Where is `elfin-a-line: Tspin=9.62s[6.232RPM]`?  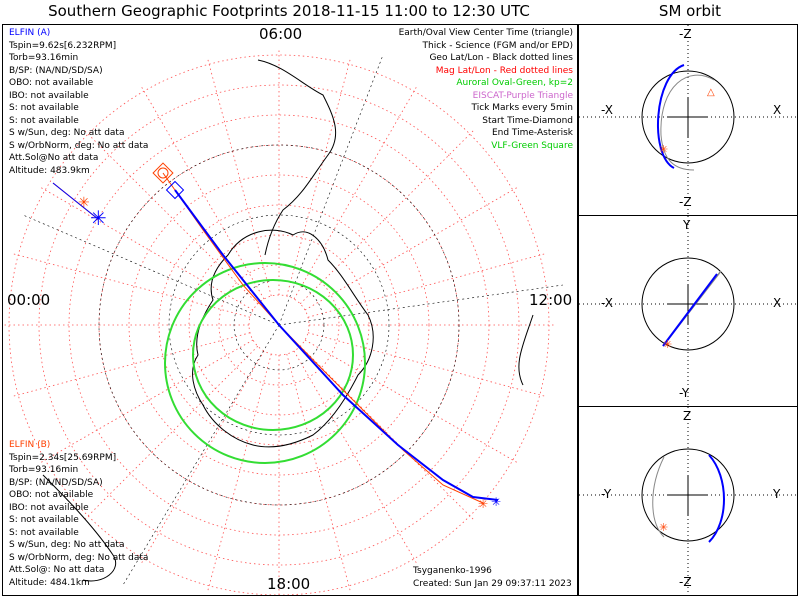
elfin-a-line: Tspin=9.62s[6.232RPM] is located at coordinates (63, 45).